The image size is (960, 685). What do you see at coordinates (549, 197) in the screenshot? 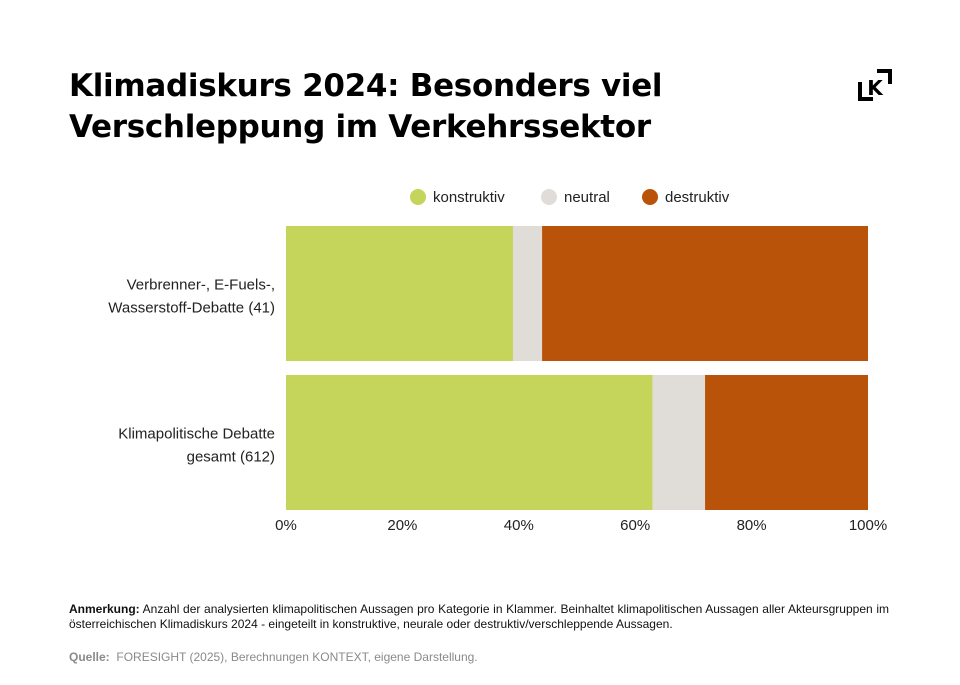
I see `legend-swatch-neutral` at bounding box center [549, 197].